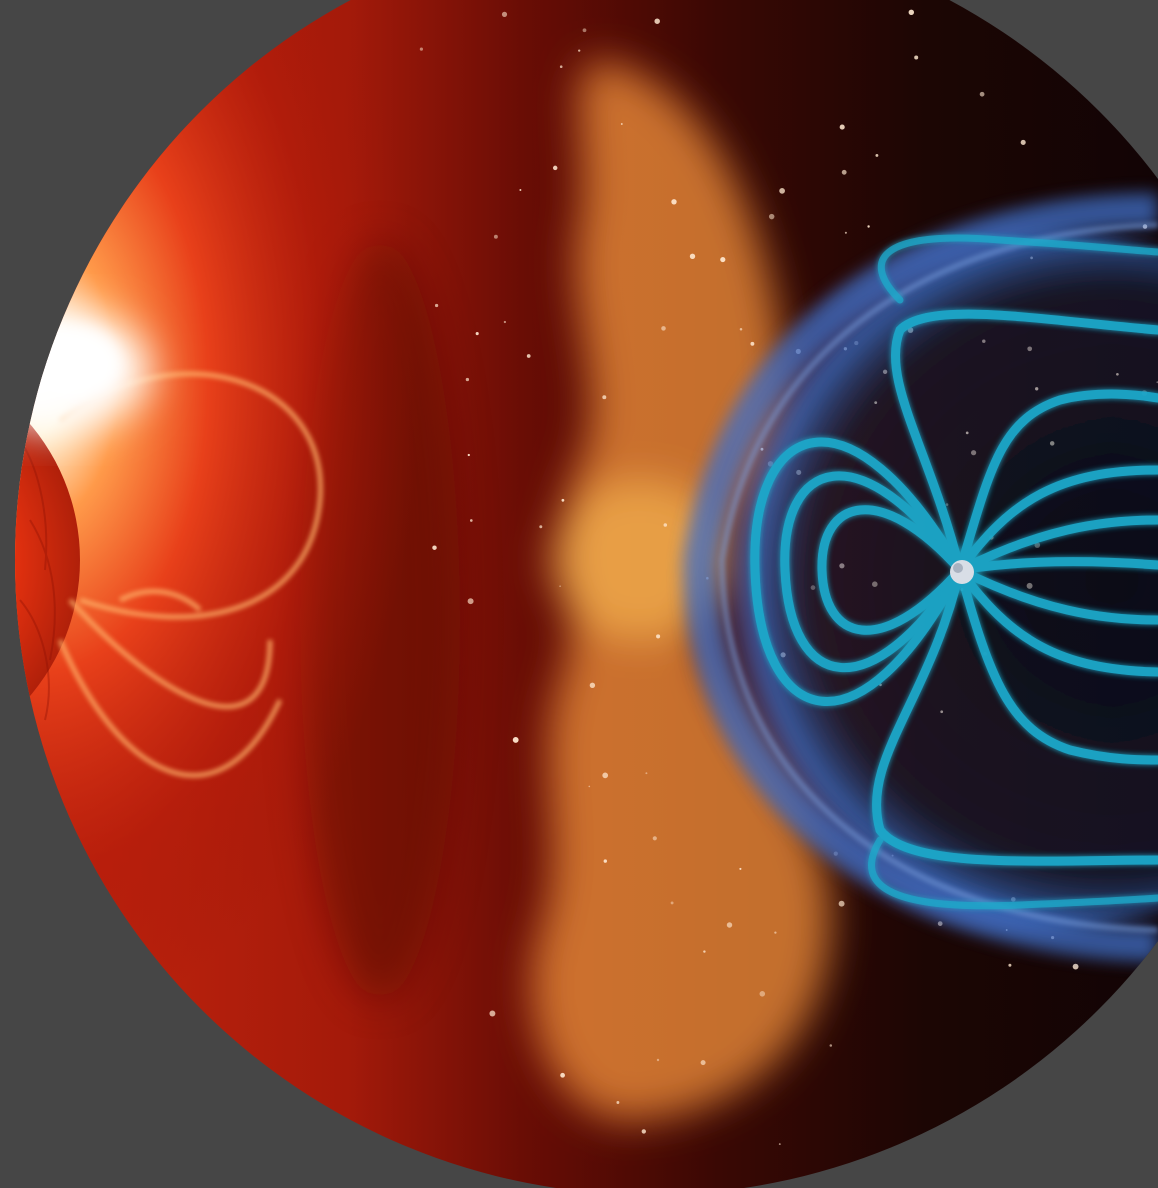 Image resolution: width=1158 pixels, height=1188 pixels. Describe the element at coordinates (190, 574) in the screenshot. I see `flare-loops` at that location.